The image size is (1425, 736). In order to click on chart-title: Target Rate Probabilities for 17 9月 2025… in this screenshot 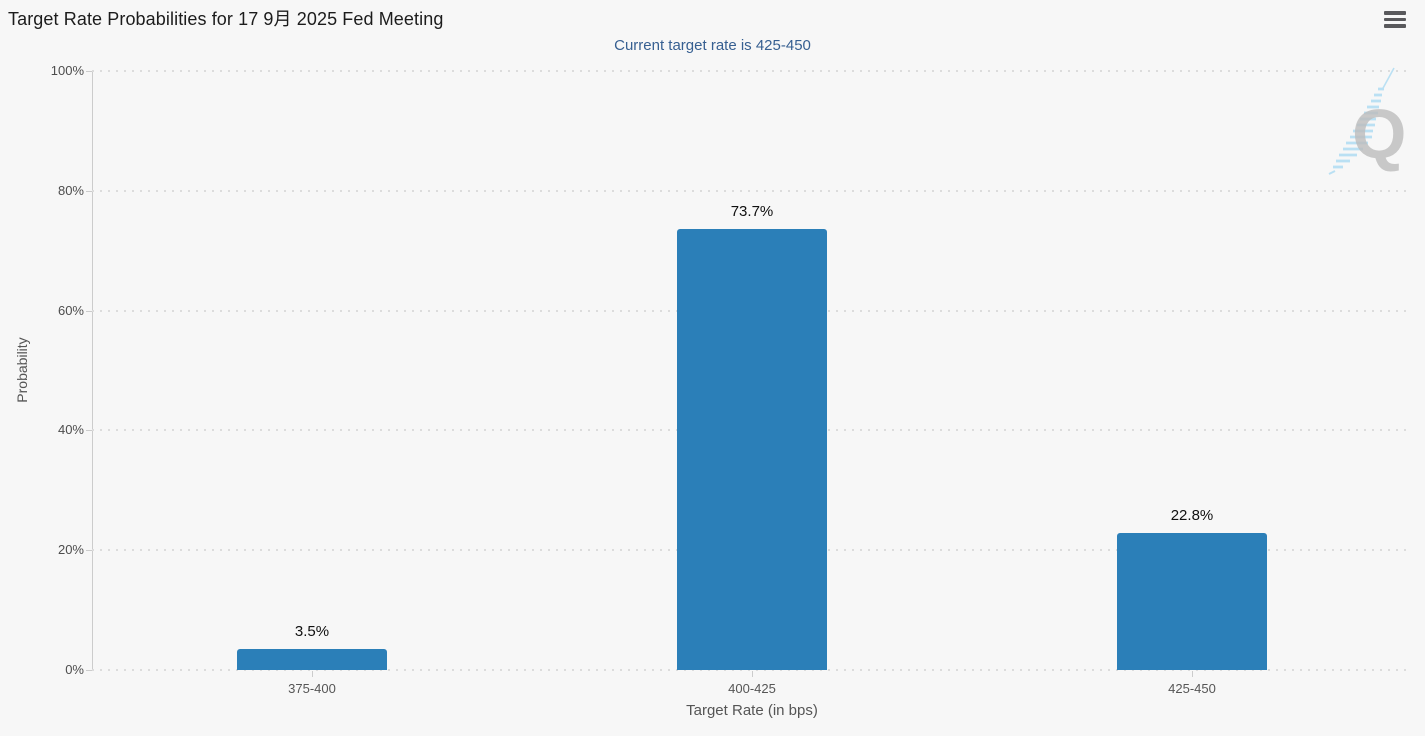, I will do `click(226, 19)`.